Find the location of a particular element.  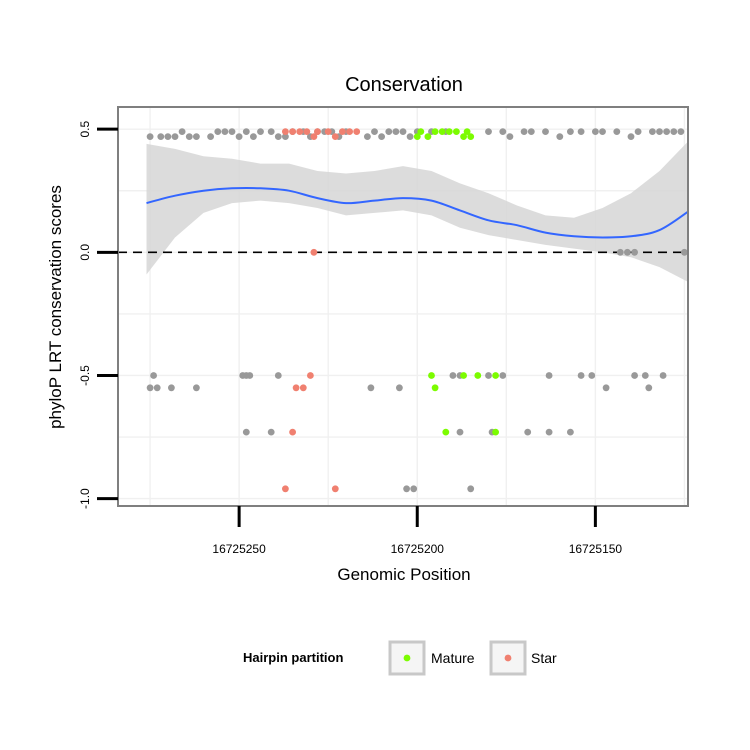

y-tick-label: 0.5 is located at coordinates (85, 129).